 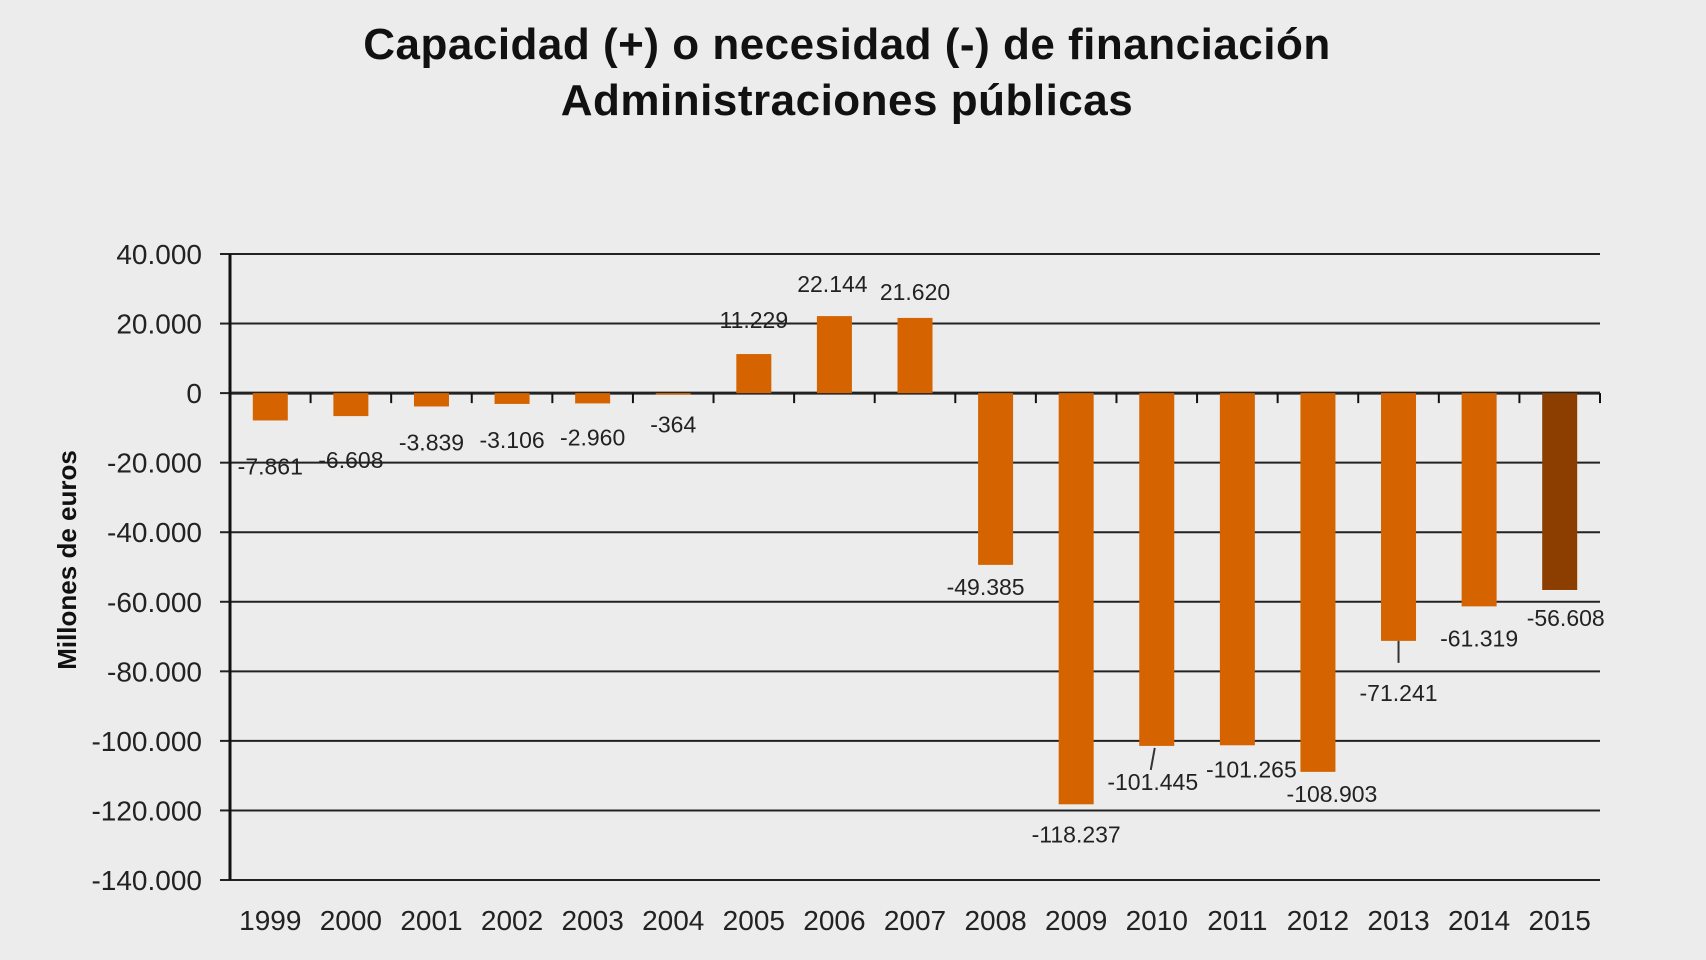 I want to click on data-label-2004: -364, so click(x=673, y=424).